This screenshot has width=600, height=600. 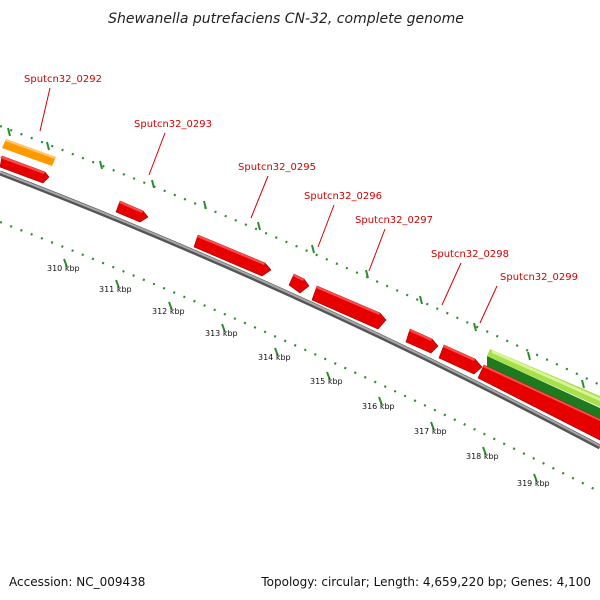 I want to click on scale-label: 318 kbp, so click(x=482, y=456).